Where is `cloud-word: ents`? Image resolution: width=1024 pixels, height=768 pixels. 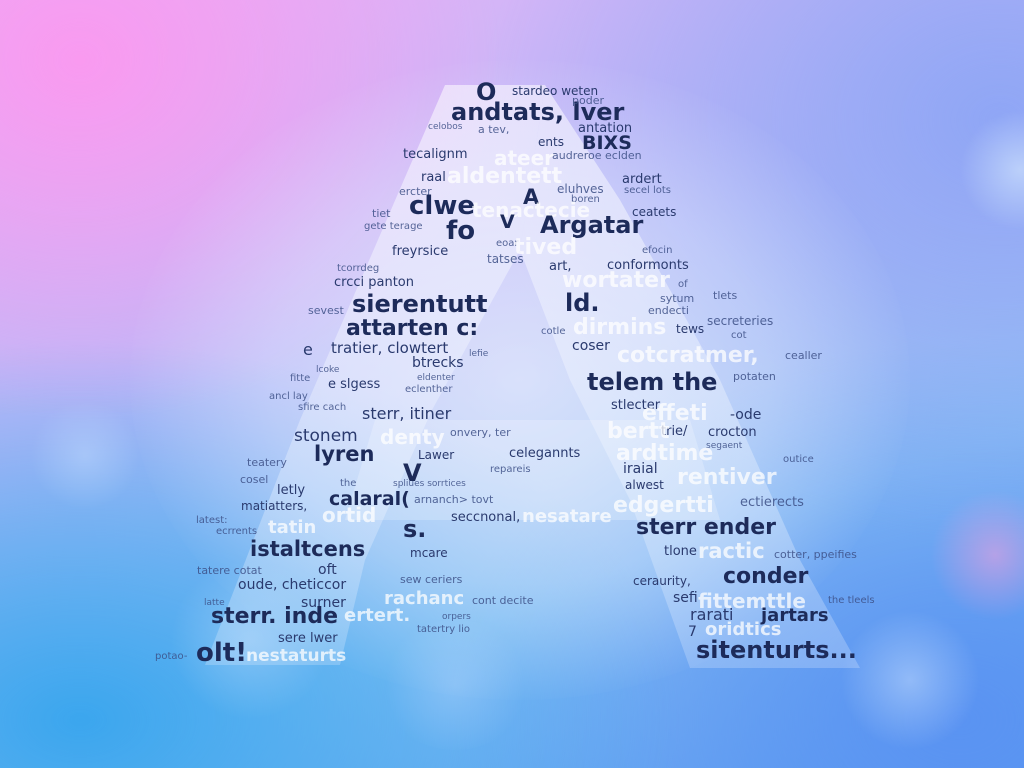
cloud-word: ents is located at coordinates (551, 142).